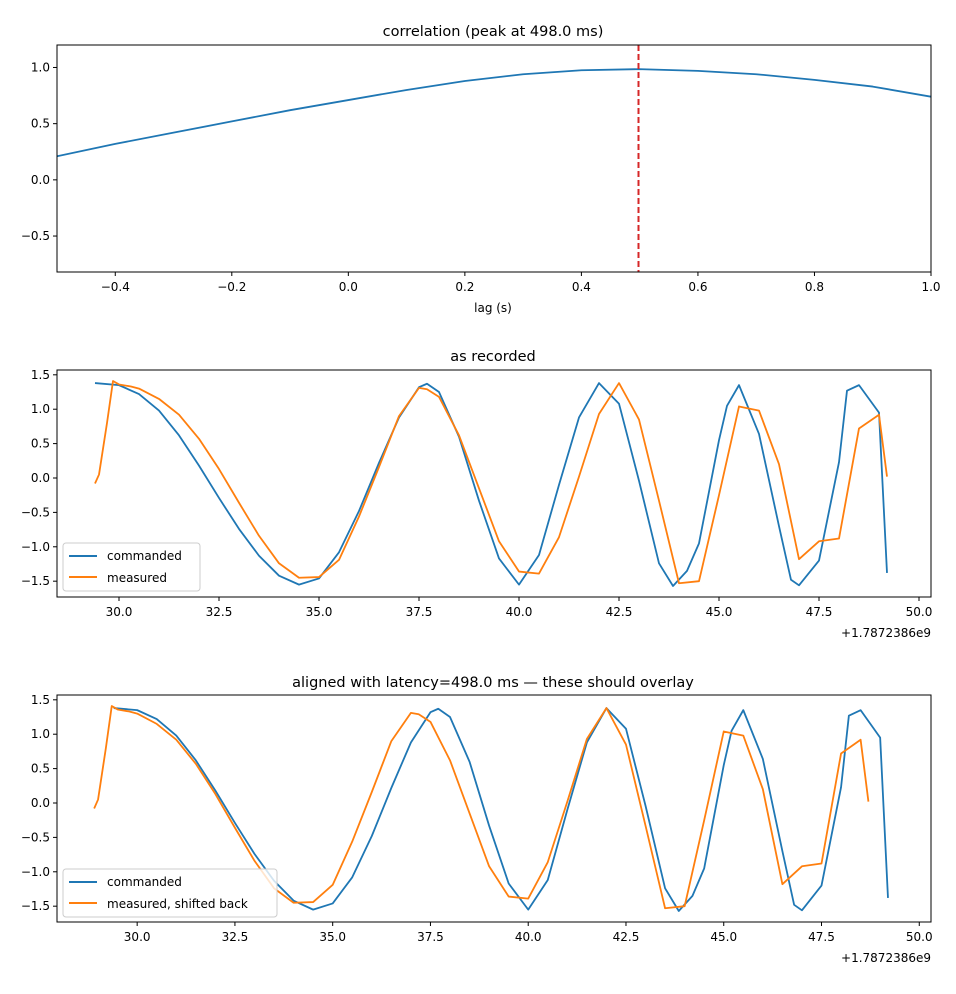 This screenshot has height=994, width=956. What do you see at coordinates (493, 357) in the screenshot?
I see `as-recorded-title: as recorded` at bounding box center [493, 357].